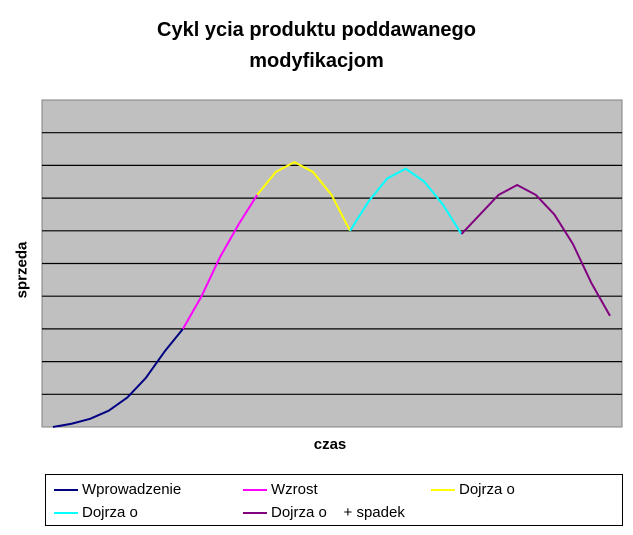  Describe the element at coordinates (330, 444) in the screenshot. I see `x-axis-label: czas` at that location.